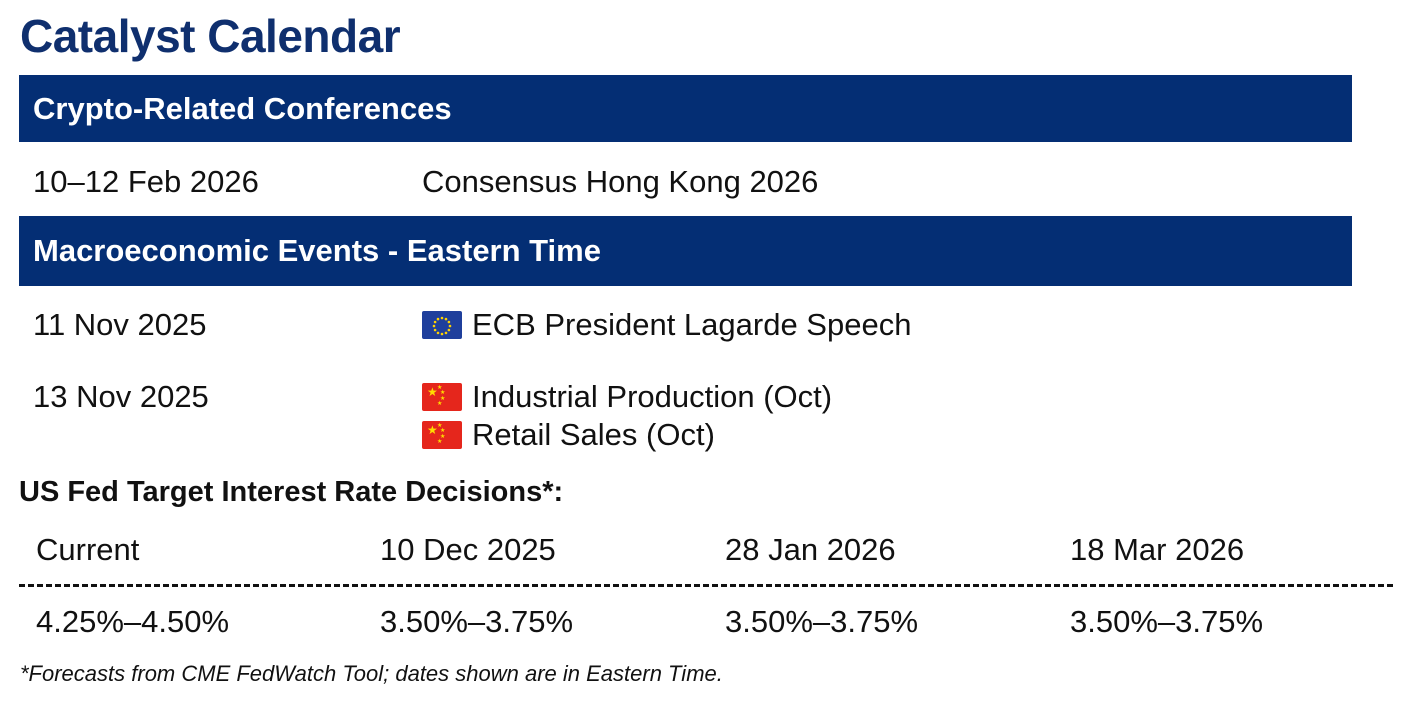 The width and height of the screenshot is (1407, 714). I want to click on dashed-divider, so click(706, 585).